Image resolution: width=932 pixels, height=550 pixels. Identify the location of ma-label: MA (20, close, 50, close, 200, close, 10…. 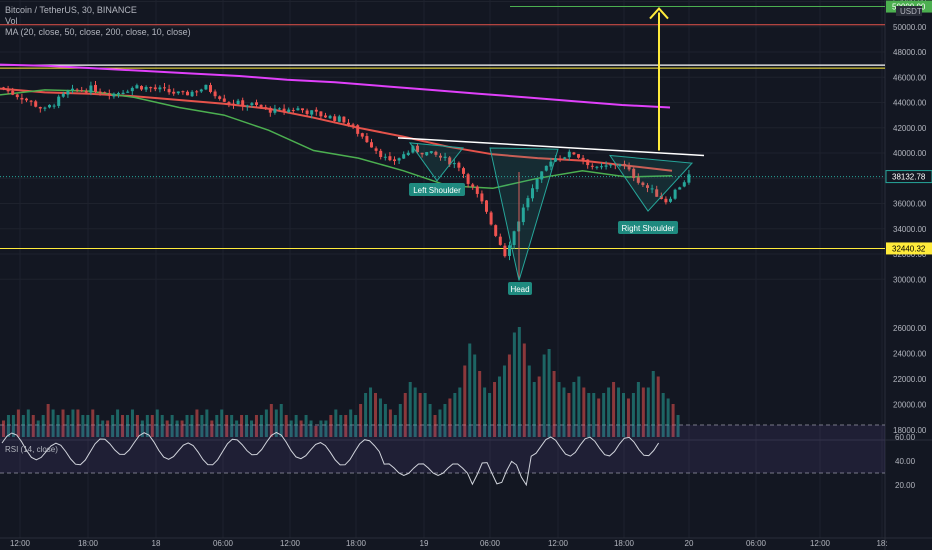
(98, 32).